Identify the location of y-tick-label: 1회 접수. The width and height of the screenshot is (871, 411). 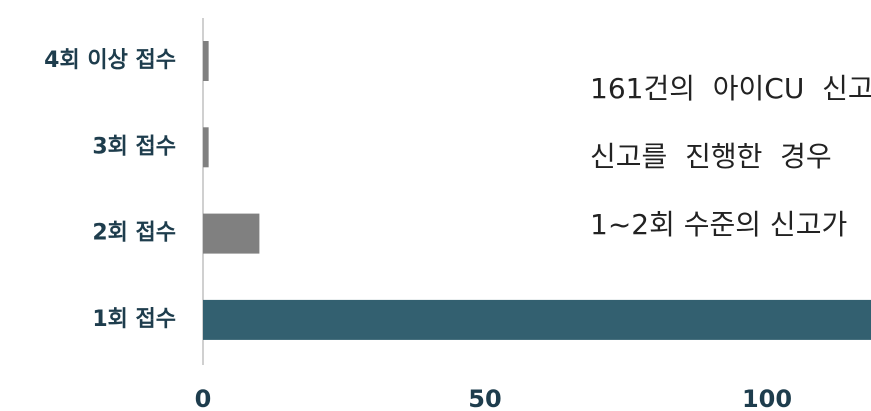
(134, 319).